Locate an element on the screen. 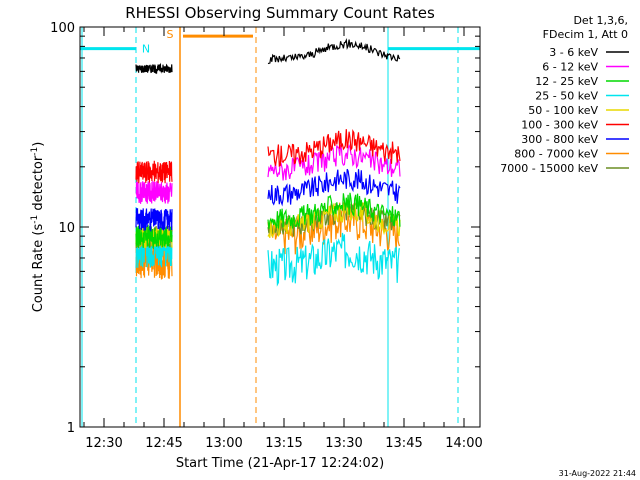 The height and width of the screenshot is (480, 640). night-marker: N is located at coordinates (146, 49).